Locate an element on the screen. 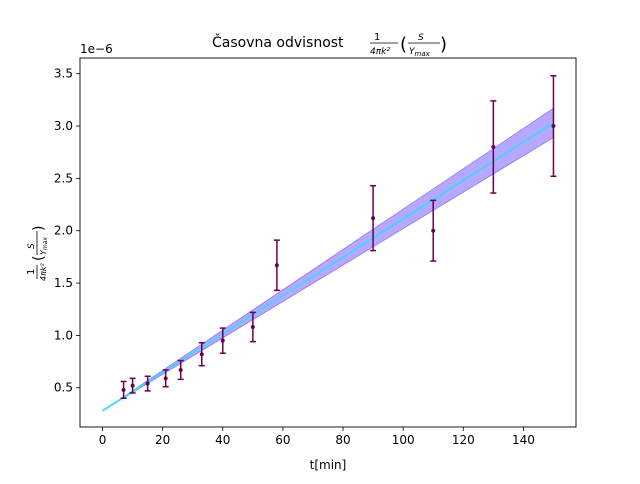  y-tick-label: 3.5 is located at coordinates (63, 74).